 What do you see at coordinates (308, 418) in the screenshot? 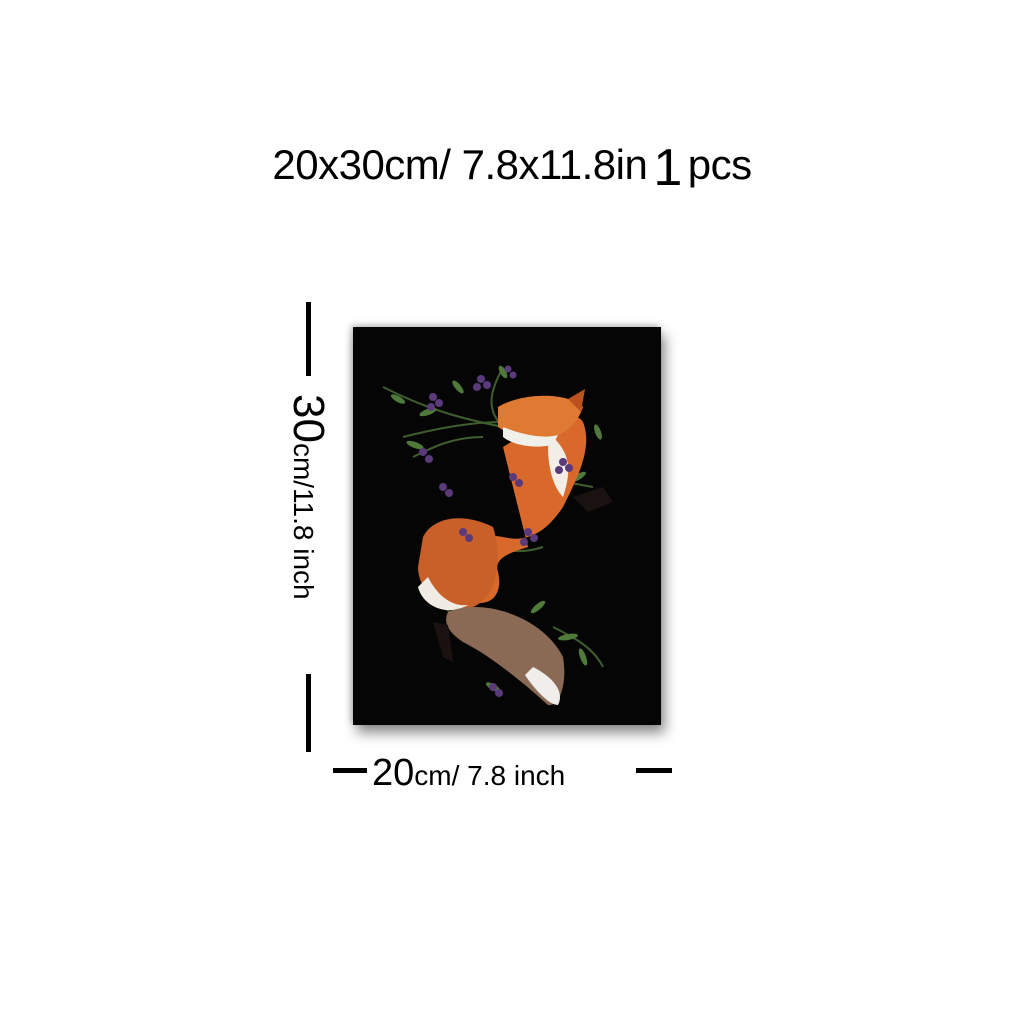
I see `height-number: 30` at bounding box center [308, 418].